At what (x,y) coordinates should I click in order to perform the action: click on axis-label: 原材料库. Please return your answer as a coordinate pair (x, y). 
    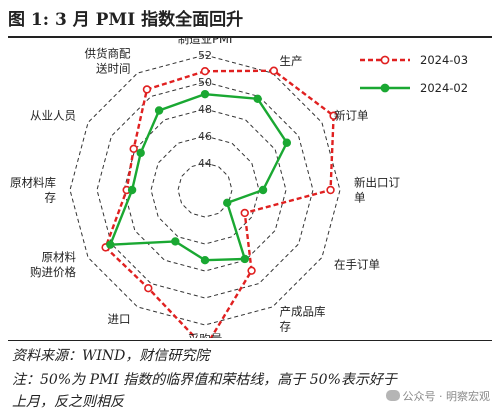
    Looking at the image, I should click on (33, 183).